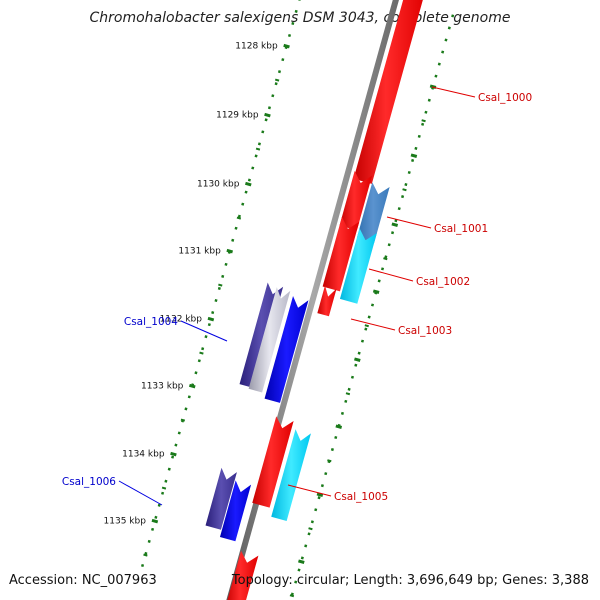 The image size is (600, 600). I want to click on tick-label: 1135 kbp, so click(125, 521).